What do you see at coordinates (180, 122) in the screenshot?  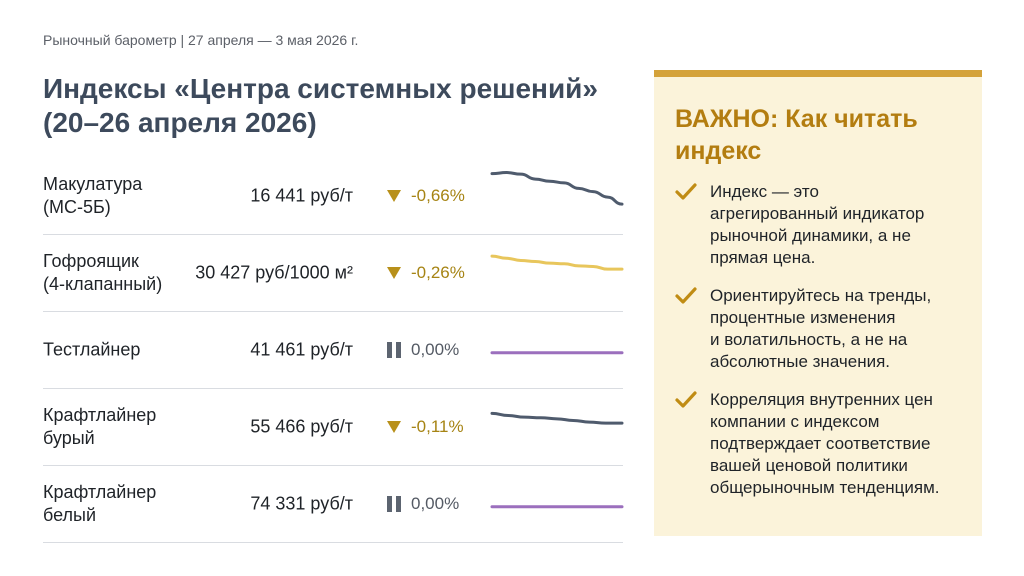 I see `title-line-2: (20–26 апреля 2026)` at bounding box center [180, 122].